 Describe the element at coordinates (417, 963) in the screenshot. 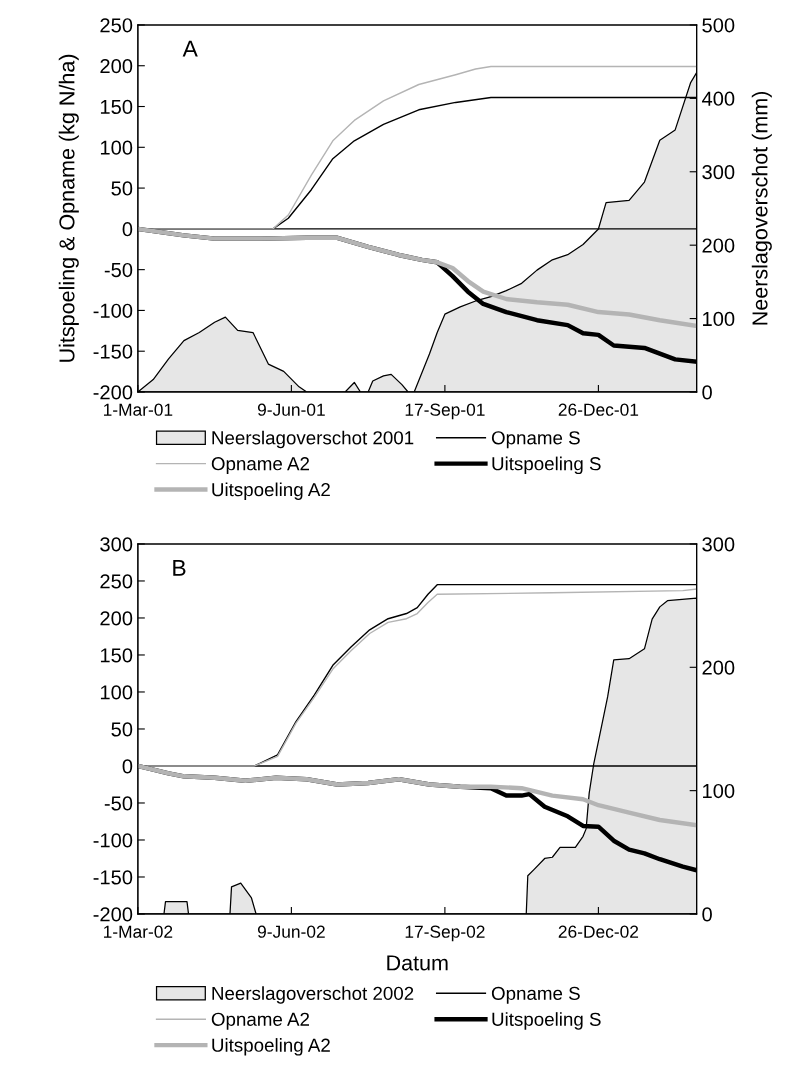

I see `x-axis-title: Datum` at that location.